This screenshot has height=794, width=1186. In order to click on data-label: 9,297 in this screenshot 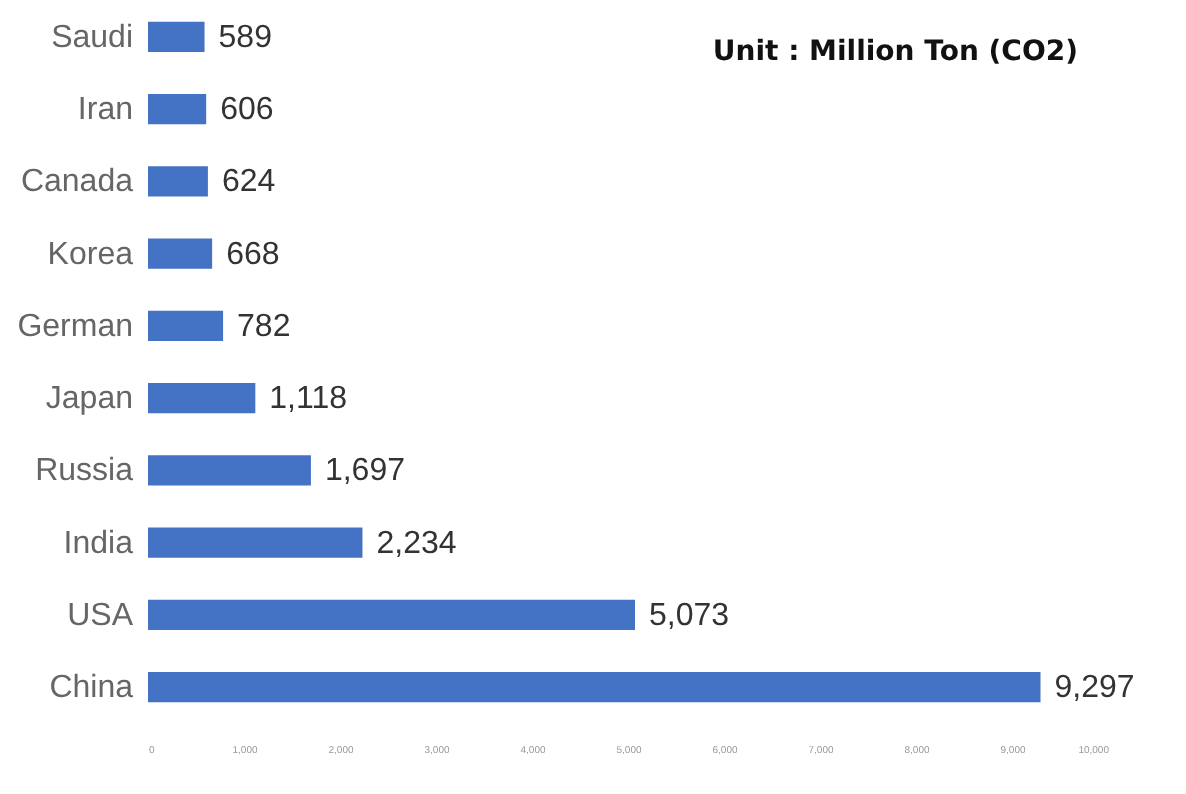, I will do `click(1094, 688)`.